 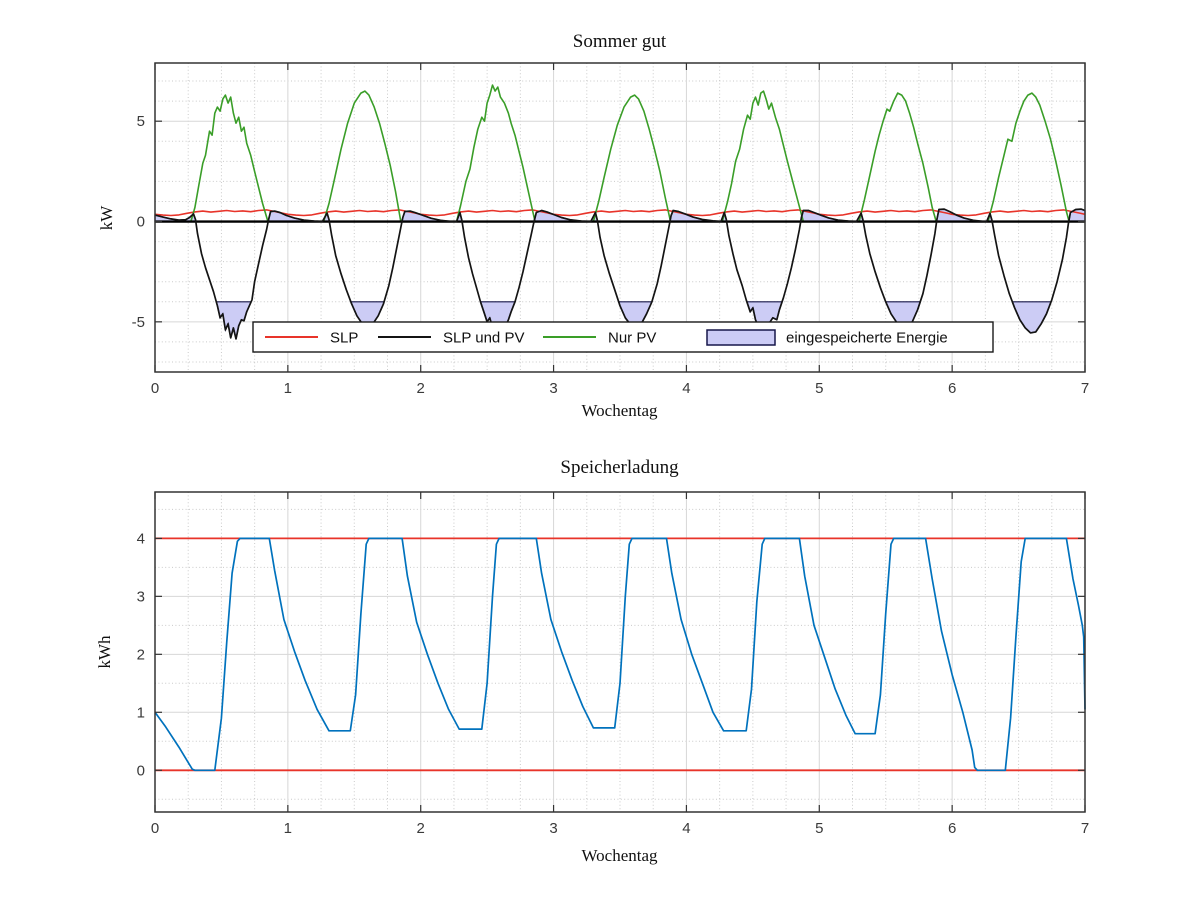 I want to click on top-chart-title: Sommer gut, so click(x=620, y=41).